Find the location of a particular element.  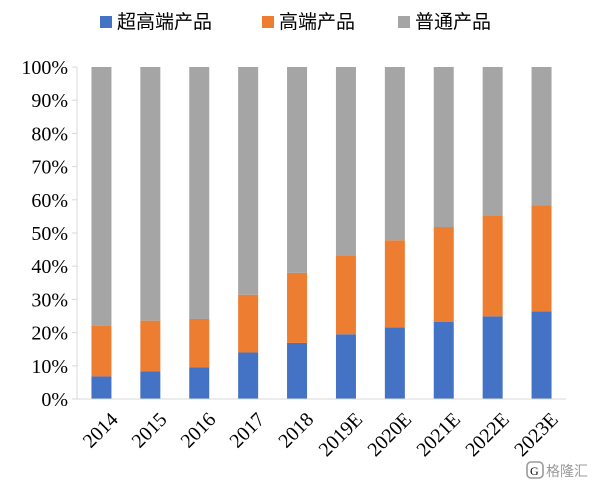

y-tick-label: 40% is located at coordinates (49, 267).